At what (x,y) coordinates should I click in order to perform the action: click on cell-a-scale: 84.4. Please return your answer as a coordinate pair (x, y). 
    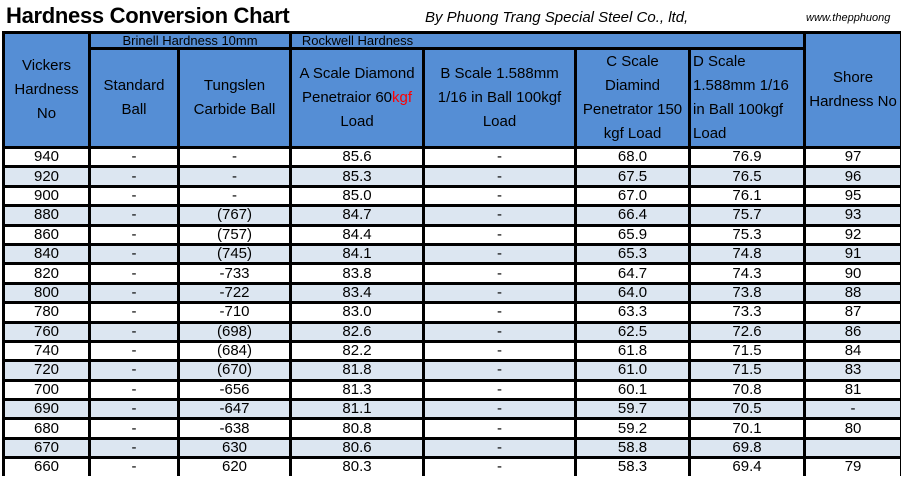
    Looking at the image, I should click on (357, 234).